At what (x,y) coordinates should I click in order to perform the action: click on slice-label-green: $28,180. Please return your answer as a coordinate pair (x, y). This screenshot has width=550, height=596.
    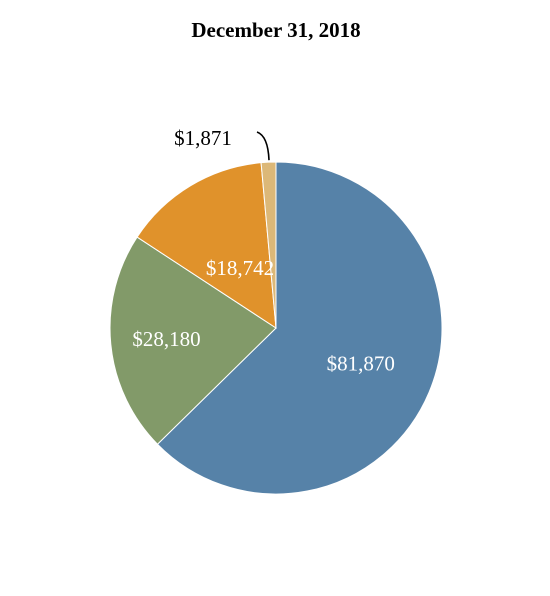
    Looking at the image, I should click on (166, 339).